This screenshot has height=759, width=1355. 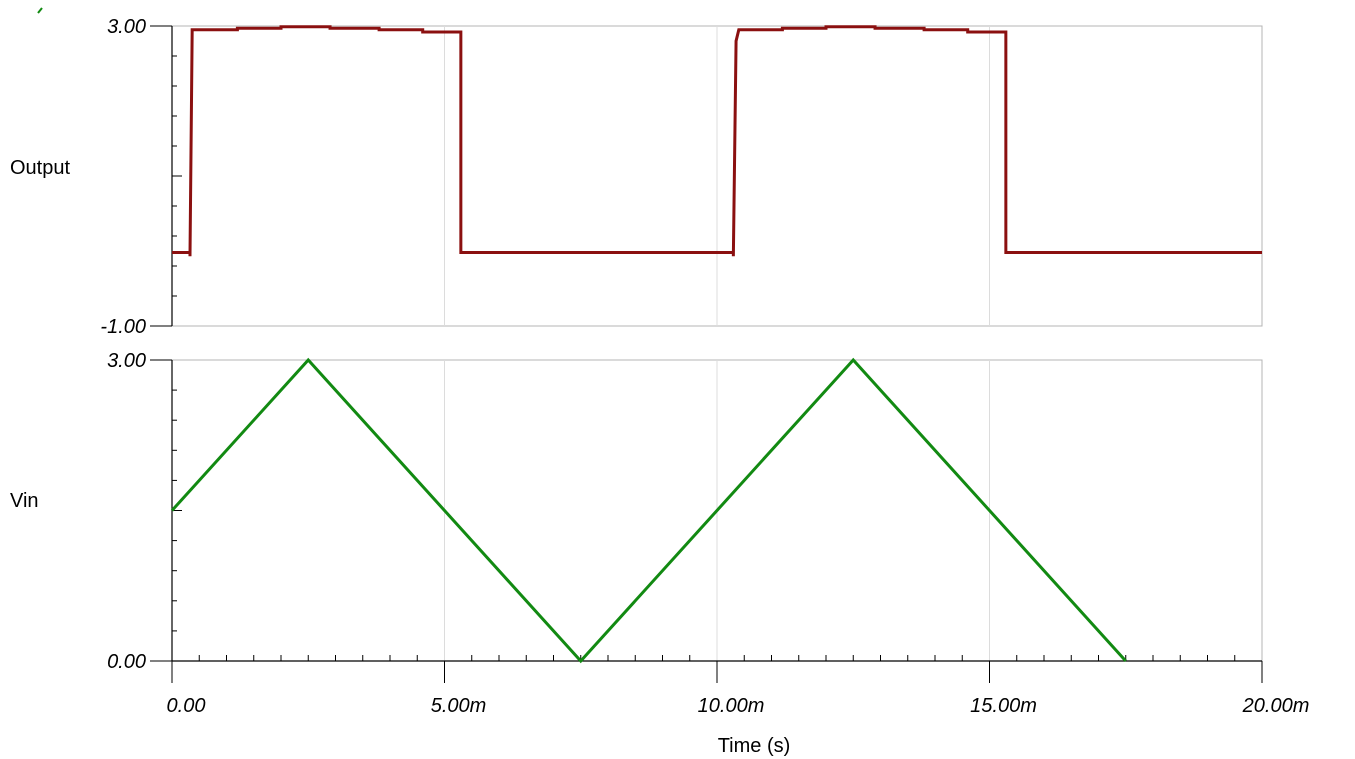 I want to click on panel-0-y-tick-label-1: -1.00, so click(x=123, y=327).